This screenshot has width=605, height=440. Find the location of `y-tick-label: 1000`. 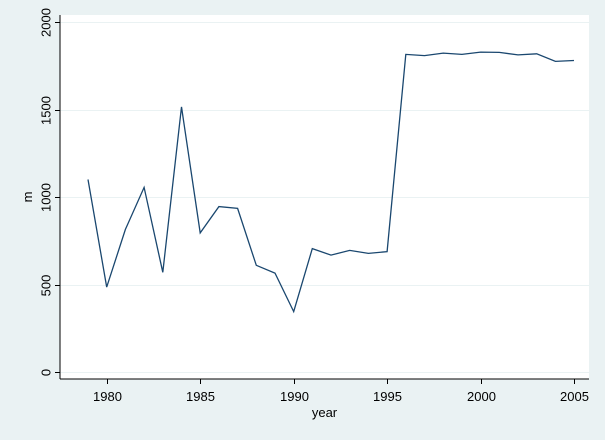

y-tick-label: 1000 is located at coordinates (45, 197).